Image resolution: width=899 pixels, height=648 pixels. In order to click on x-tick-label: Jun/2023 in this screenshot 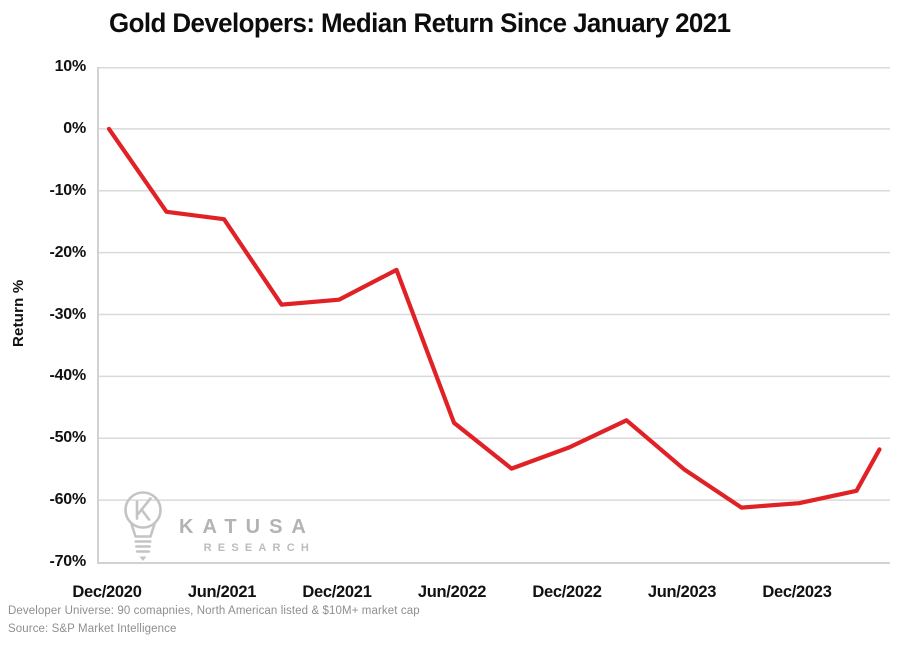, I will do `click(682, 592)`.